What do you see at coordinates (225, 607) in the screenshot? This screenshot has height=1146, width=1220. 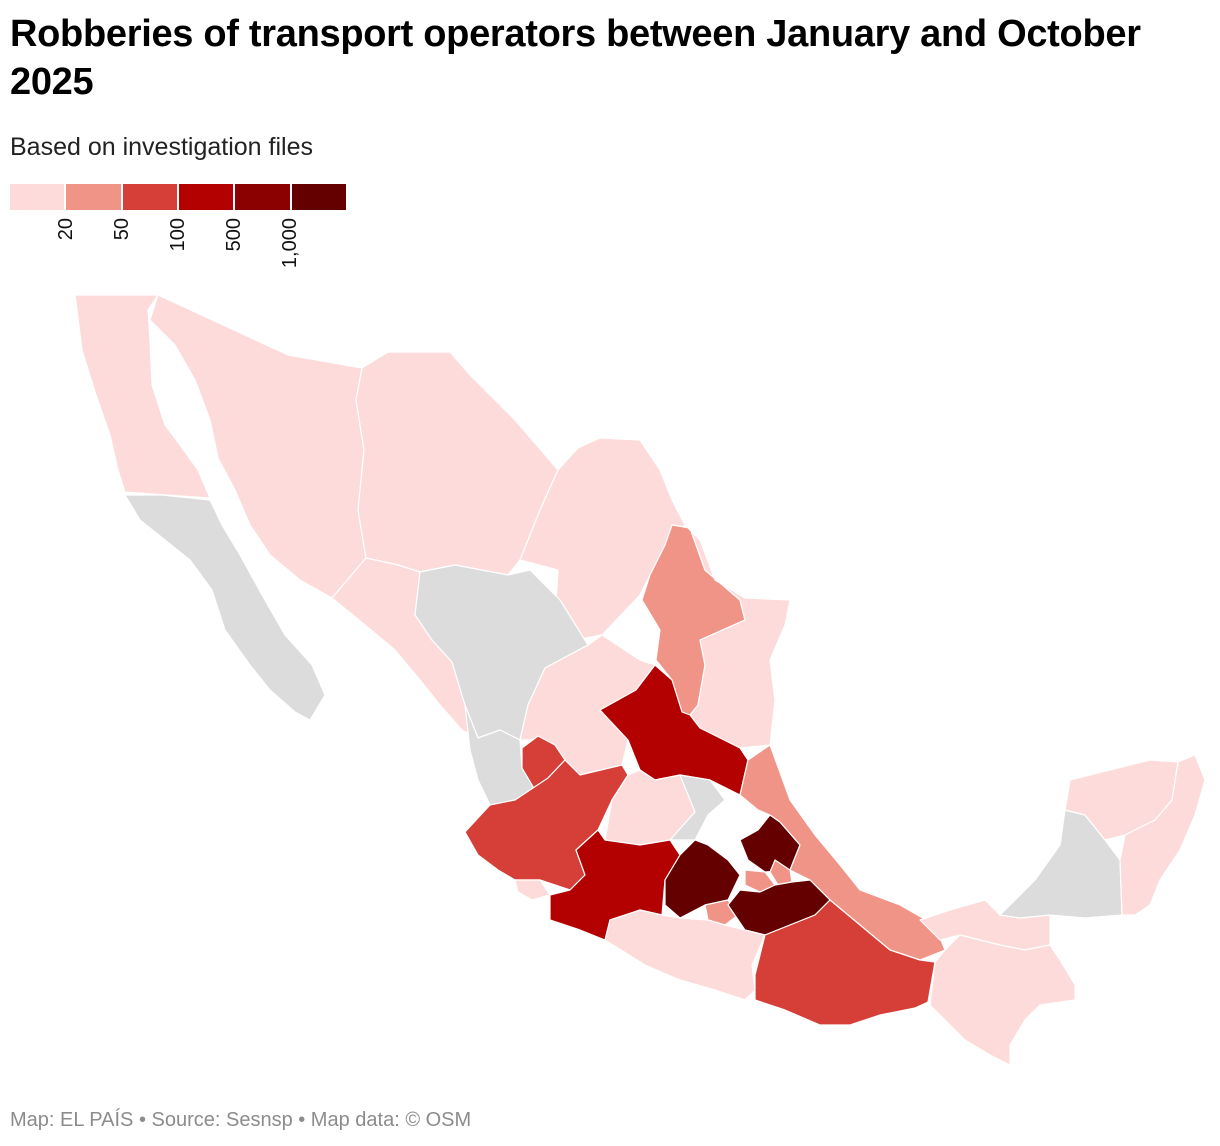 I see `state-baja-california-sur` at bounding box center [225, 607].